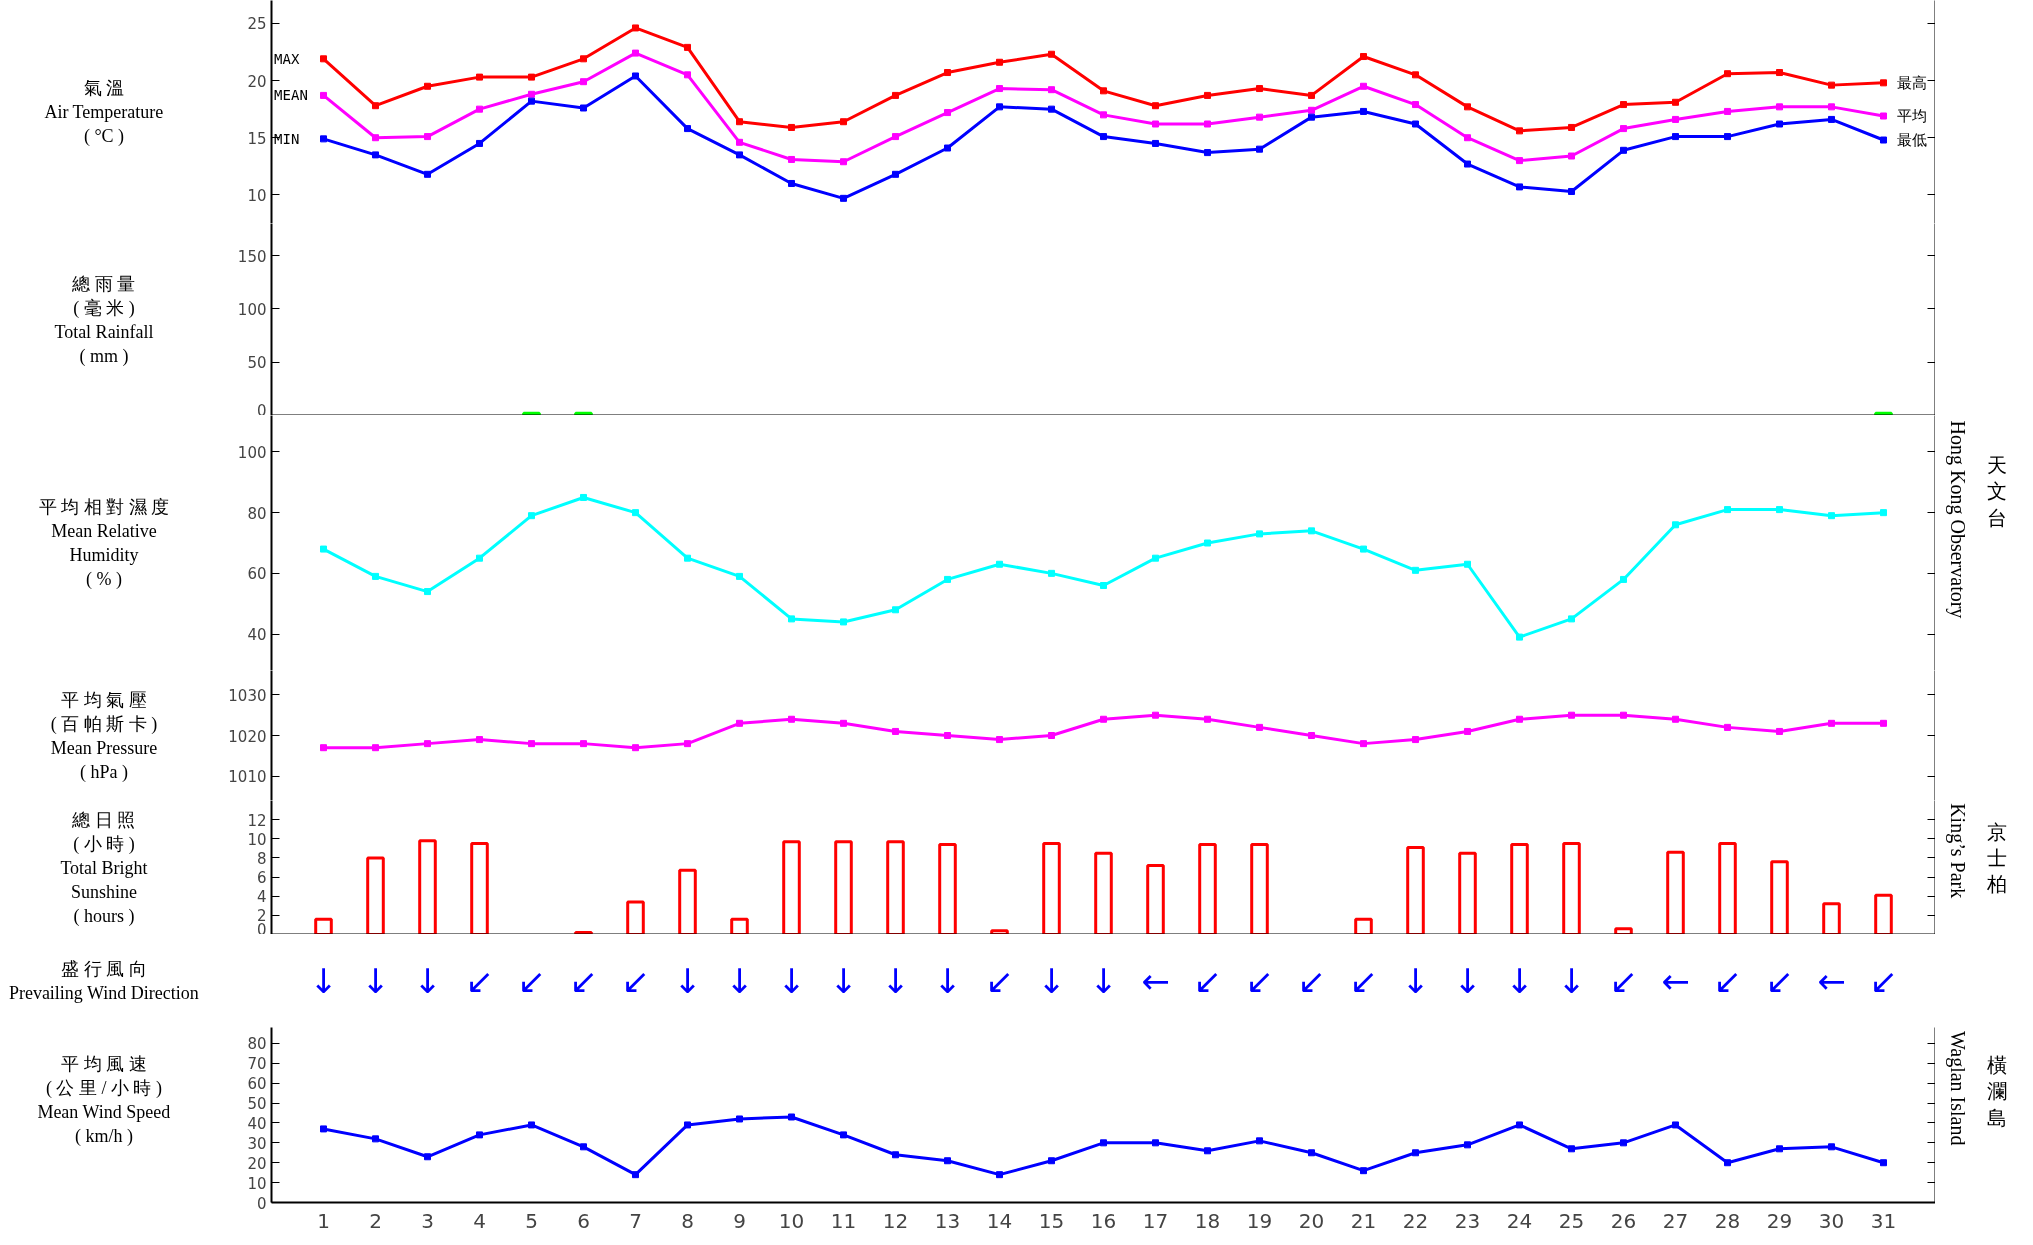  What do you see at coordinates (257, 1143) in the screenshot?
I see `y-tick-label: 30` at bounding box center [257, 1143].